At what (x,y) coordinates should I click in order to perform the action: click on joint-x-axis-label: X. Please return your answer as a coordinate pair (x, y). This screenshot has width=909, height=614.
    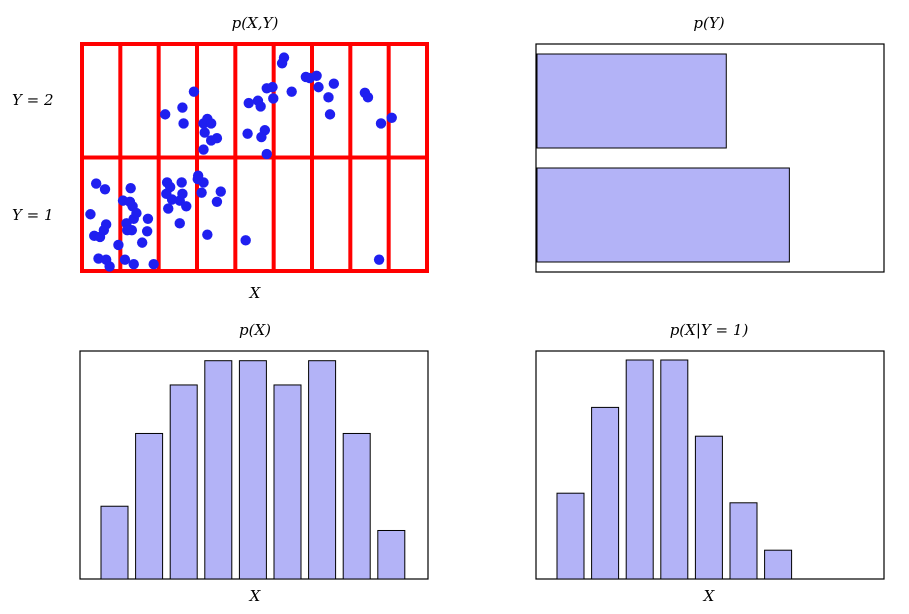
    Looking at the image, I should click on (255, 293).